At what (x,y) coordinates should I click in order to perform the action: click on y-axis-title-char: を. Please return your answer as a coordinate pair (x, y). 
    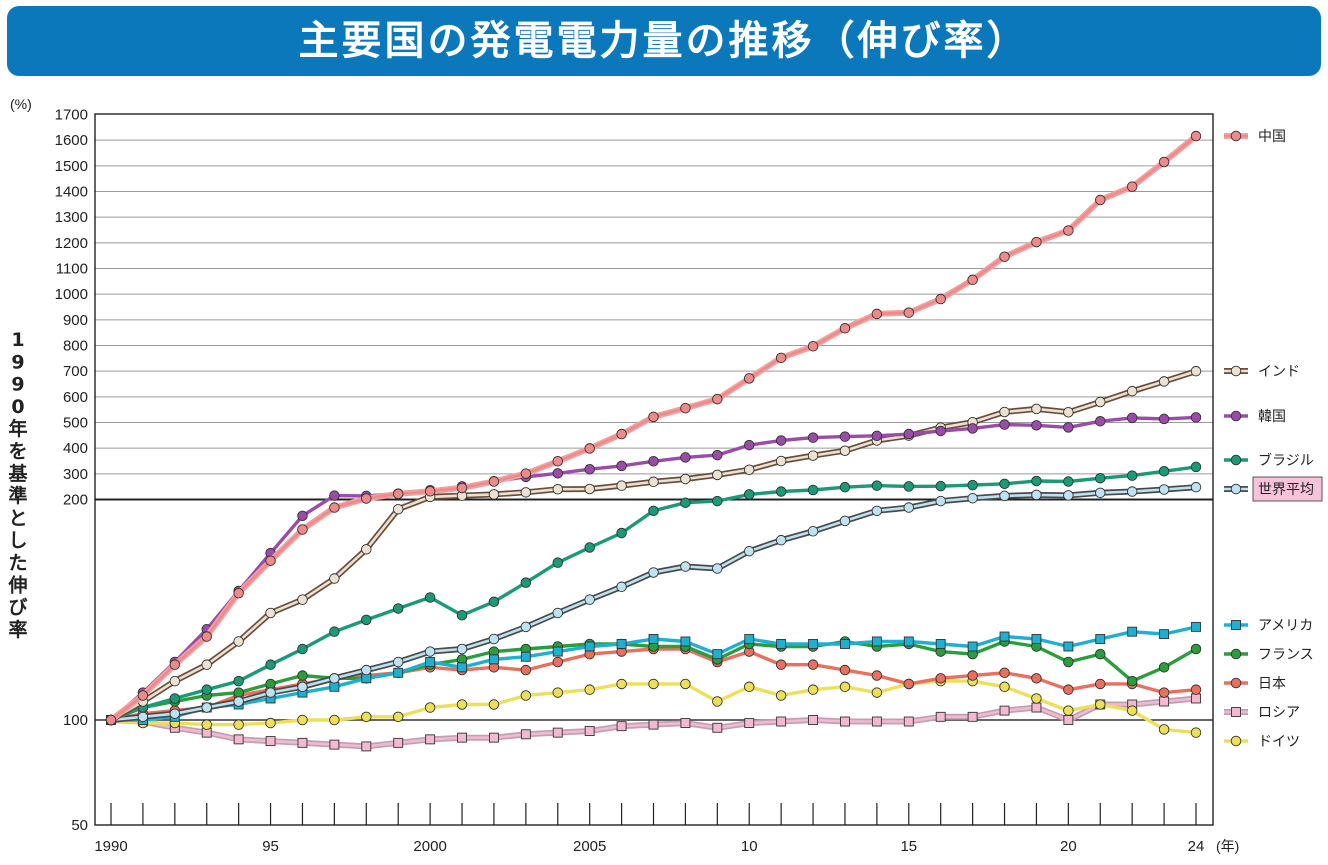
    Looking at the image, I should click on (17, 452).